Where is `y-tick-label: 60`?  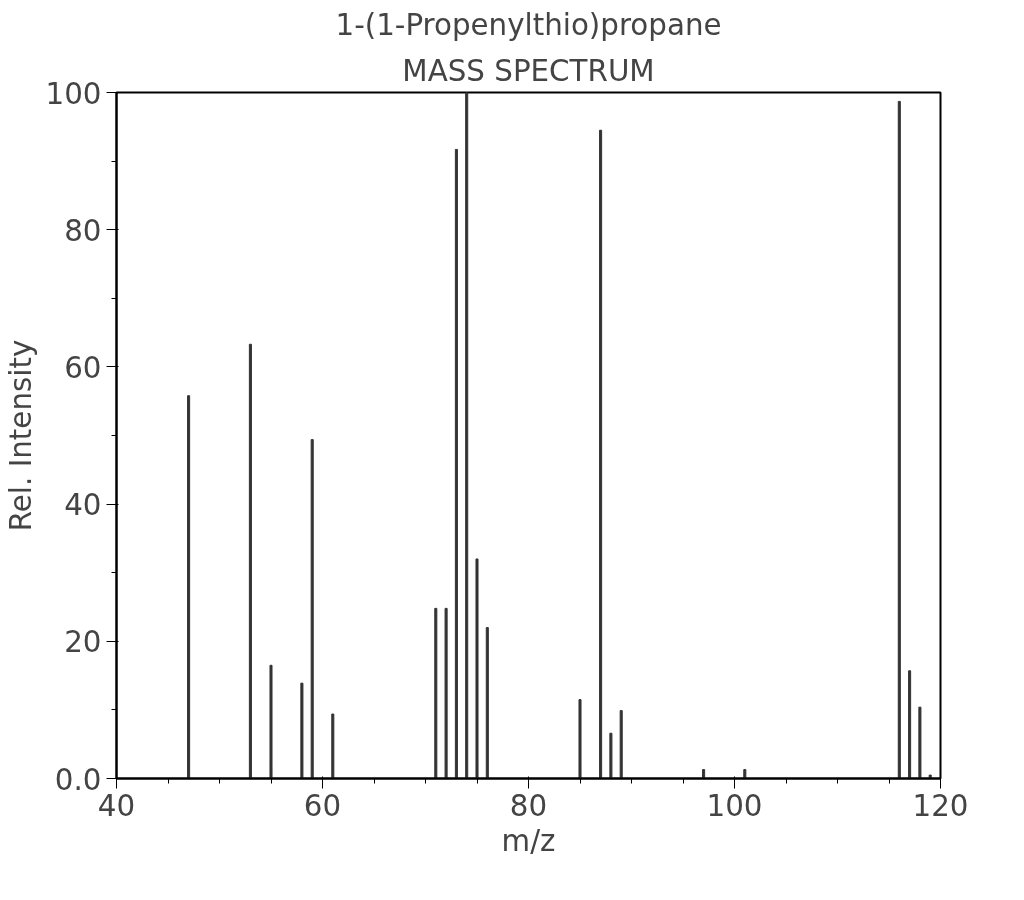
y-tick-label: 60 is located at coordinates (83, 367).